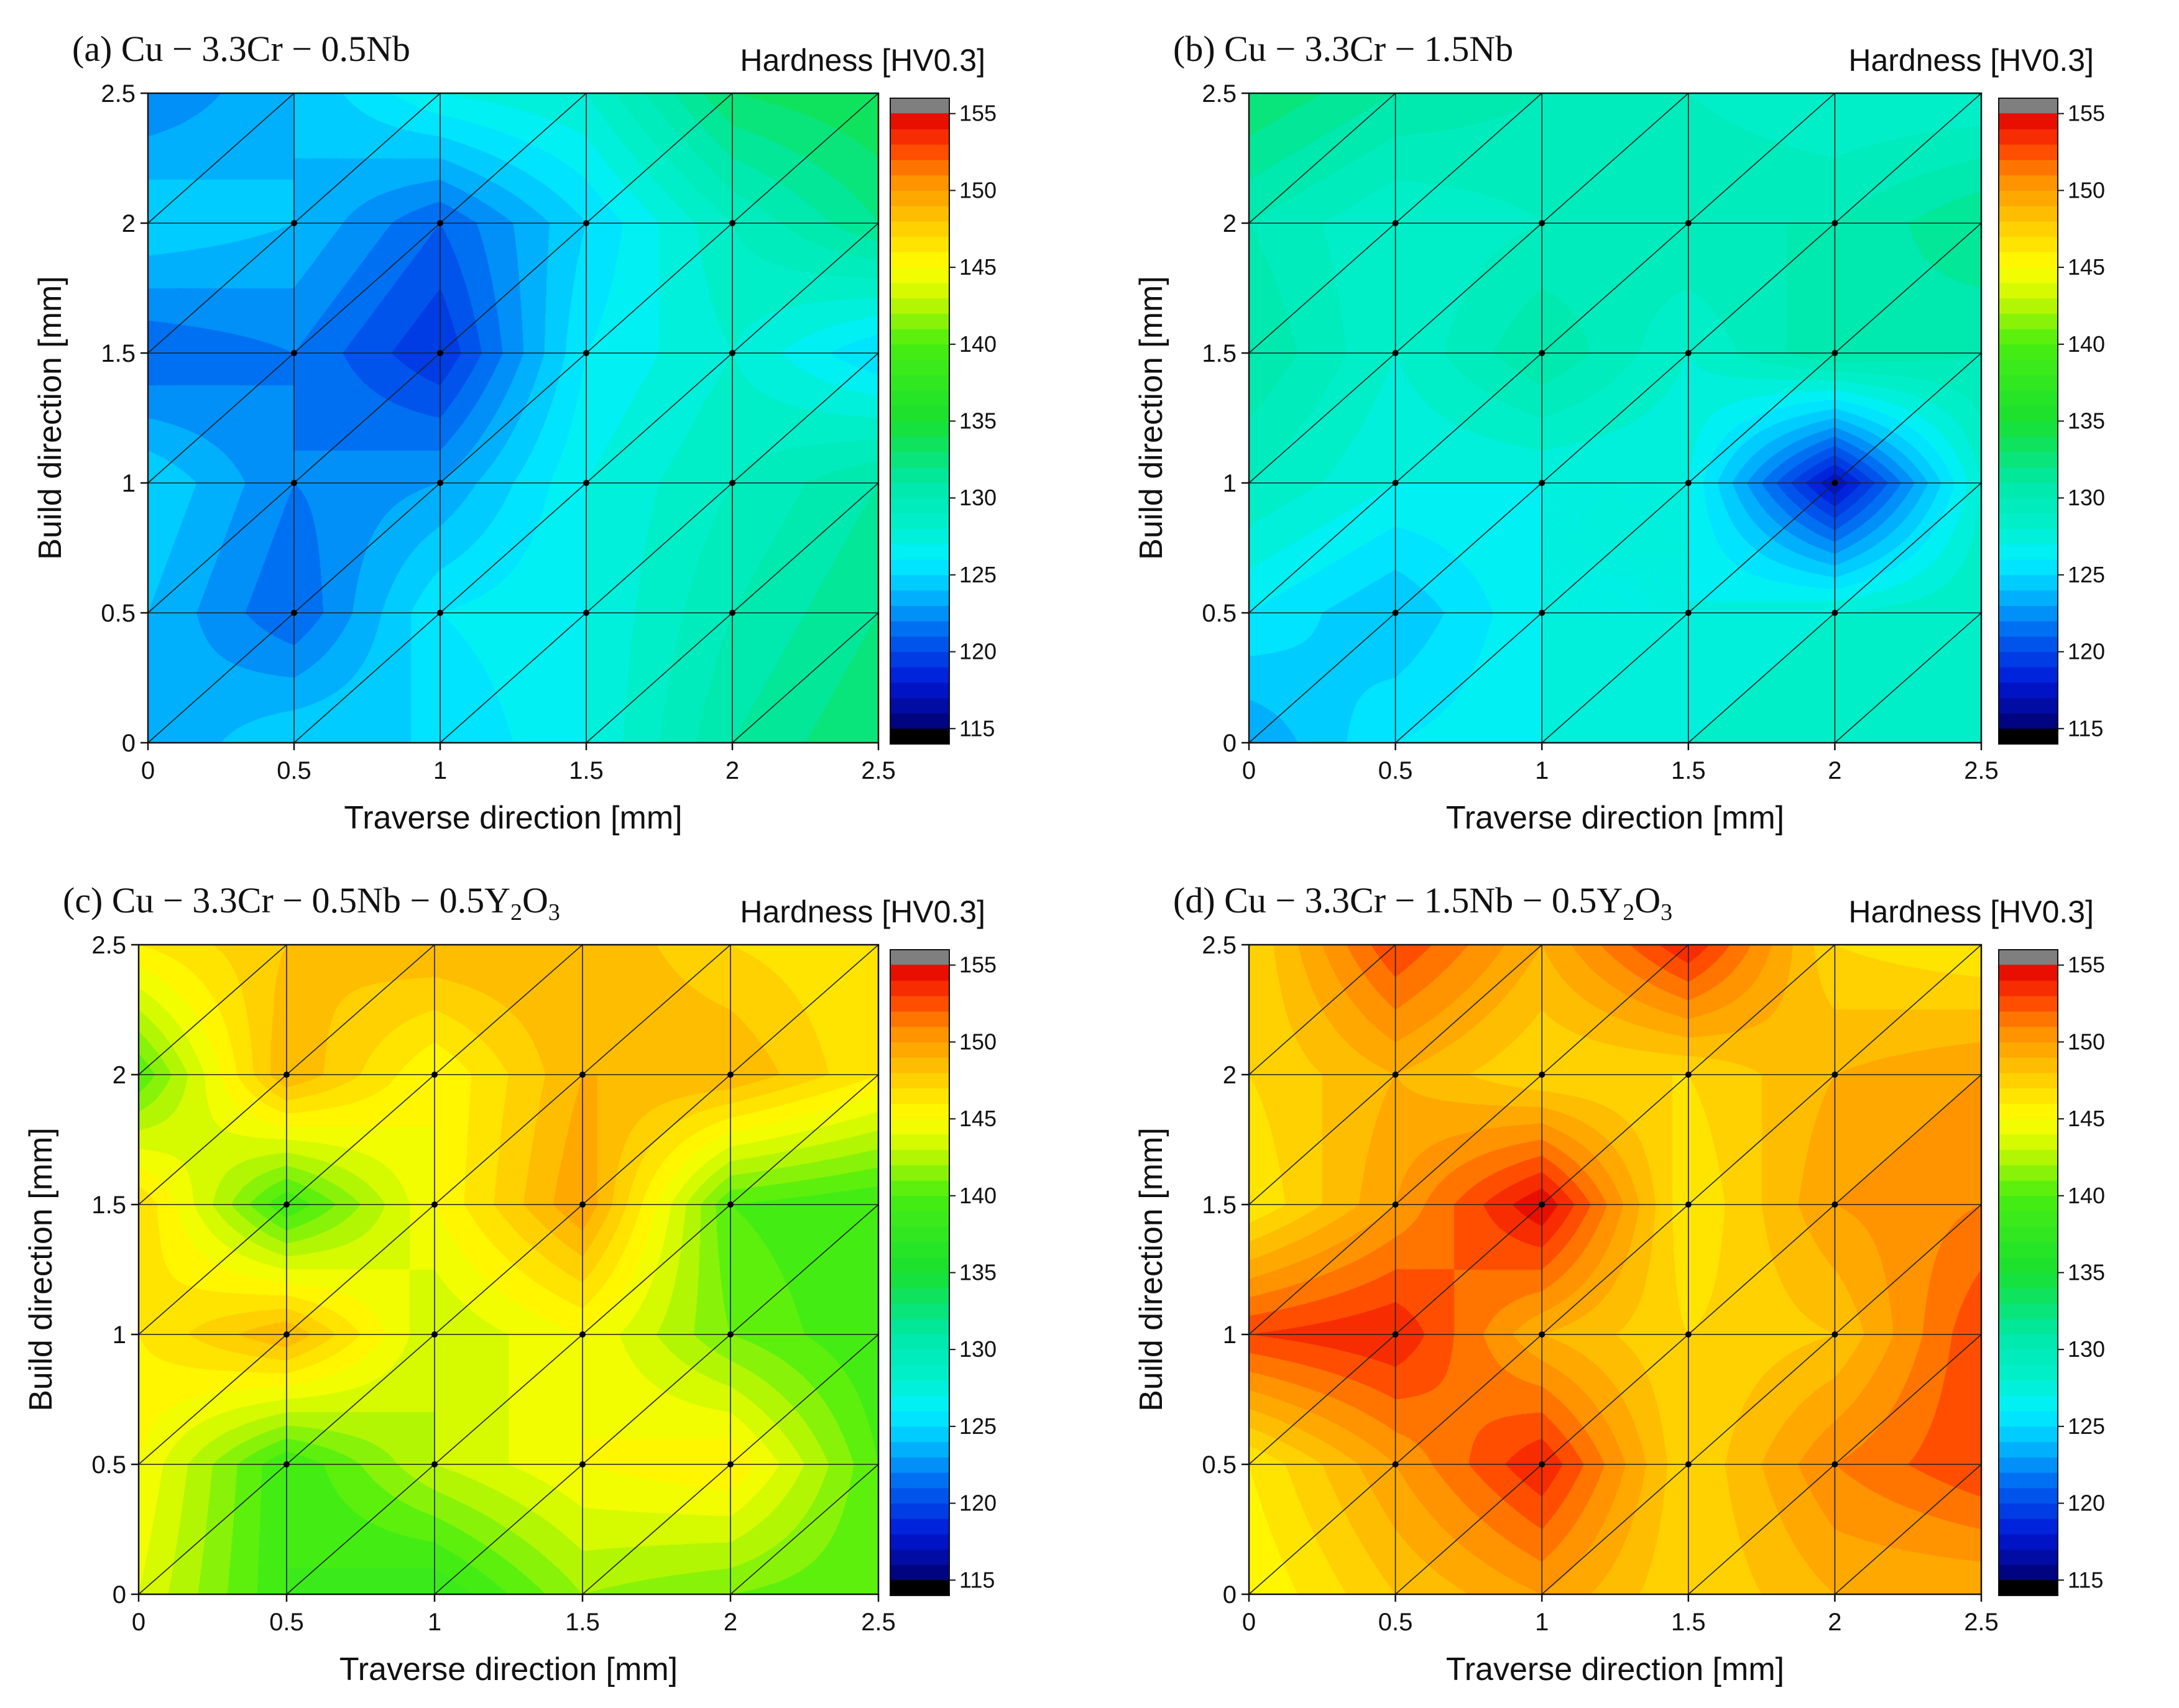 The height and width of the screenshot is (1708, 2179). I want to click on colorbar-tick-label: 115, so click(977, 1579).